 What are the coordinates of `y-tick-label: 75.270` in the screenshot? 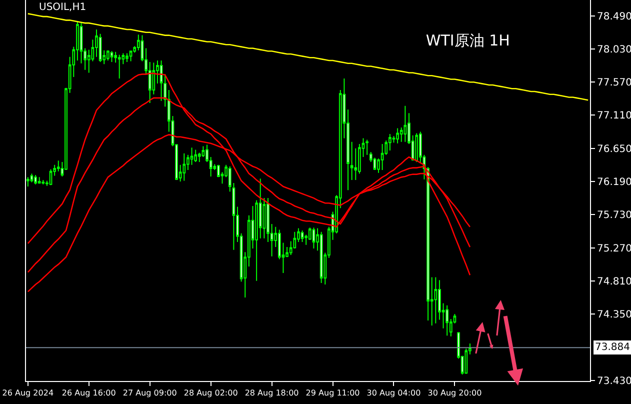 It's located at (614, 248).